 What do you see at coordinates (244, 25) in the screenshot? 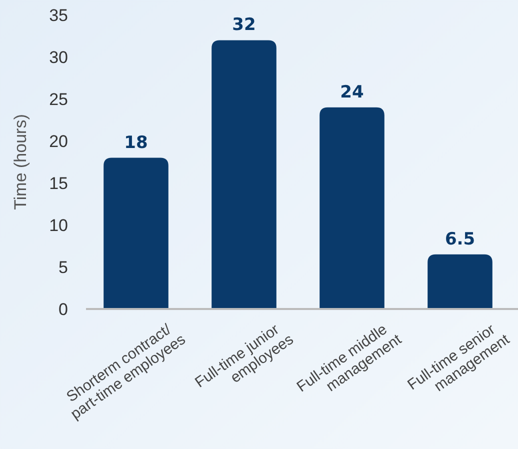
I see `data-label: 32` at bounding box center [244, 25].